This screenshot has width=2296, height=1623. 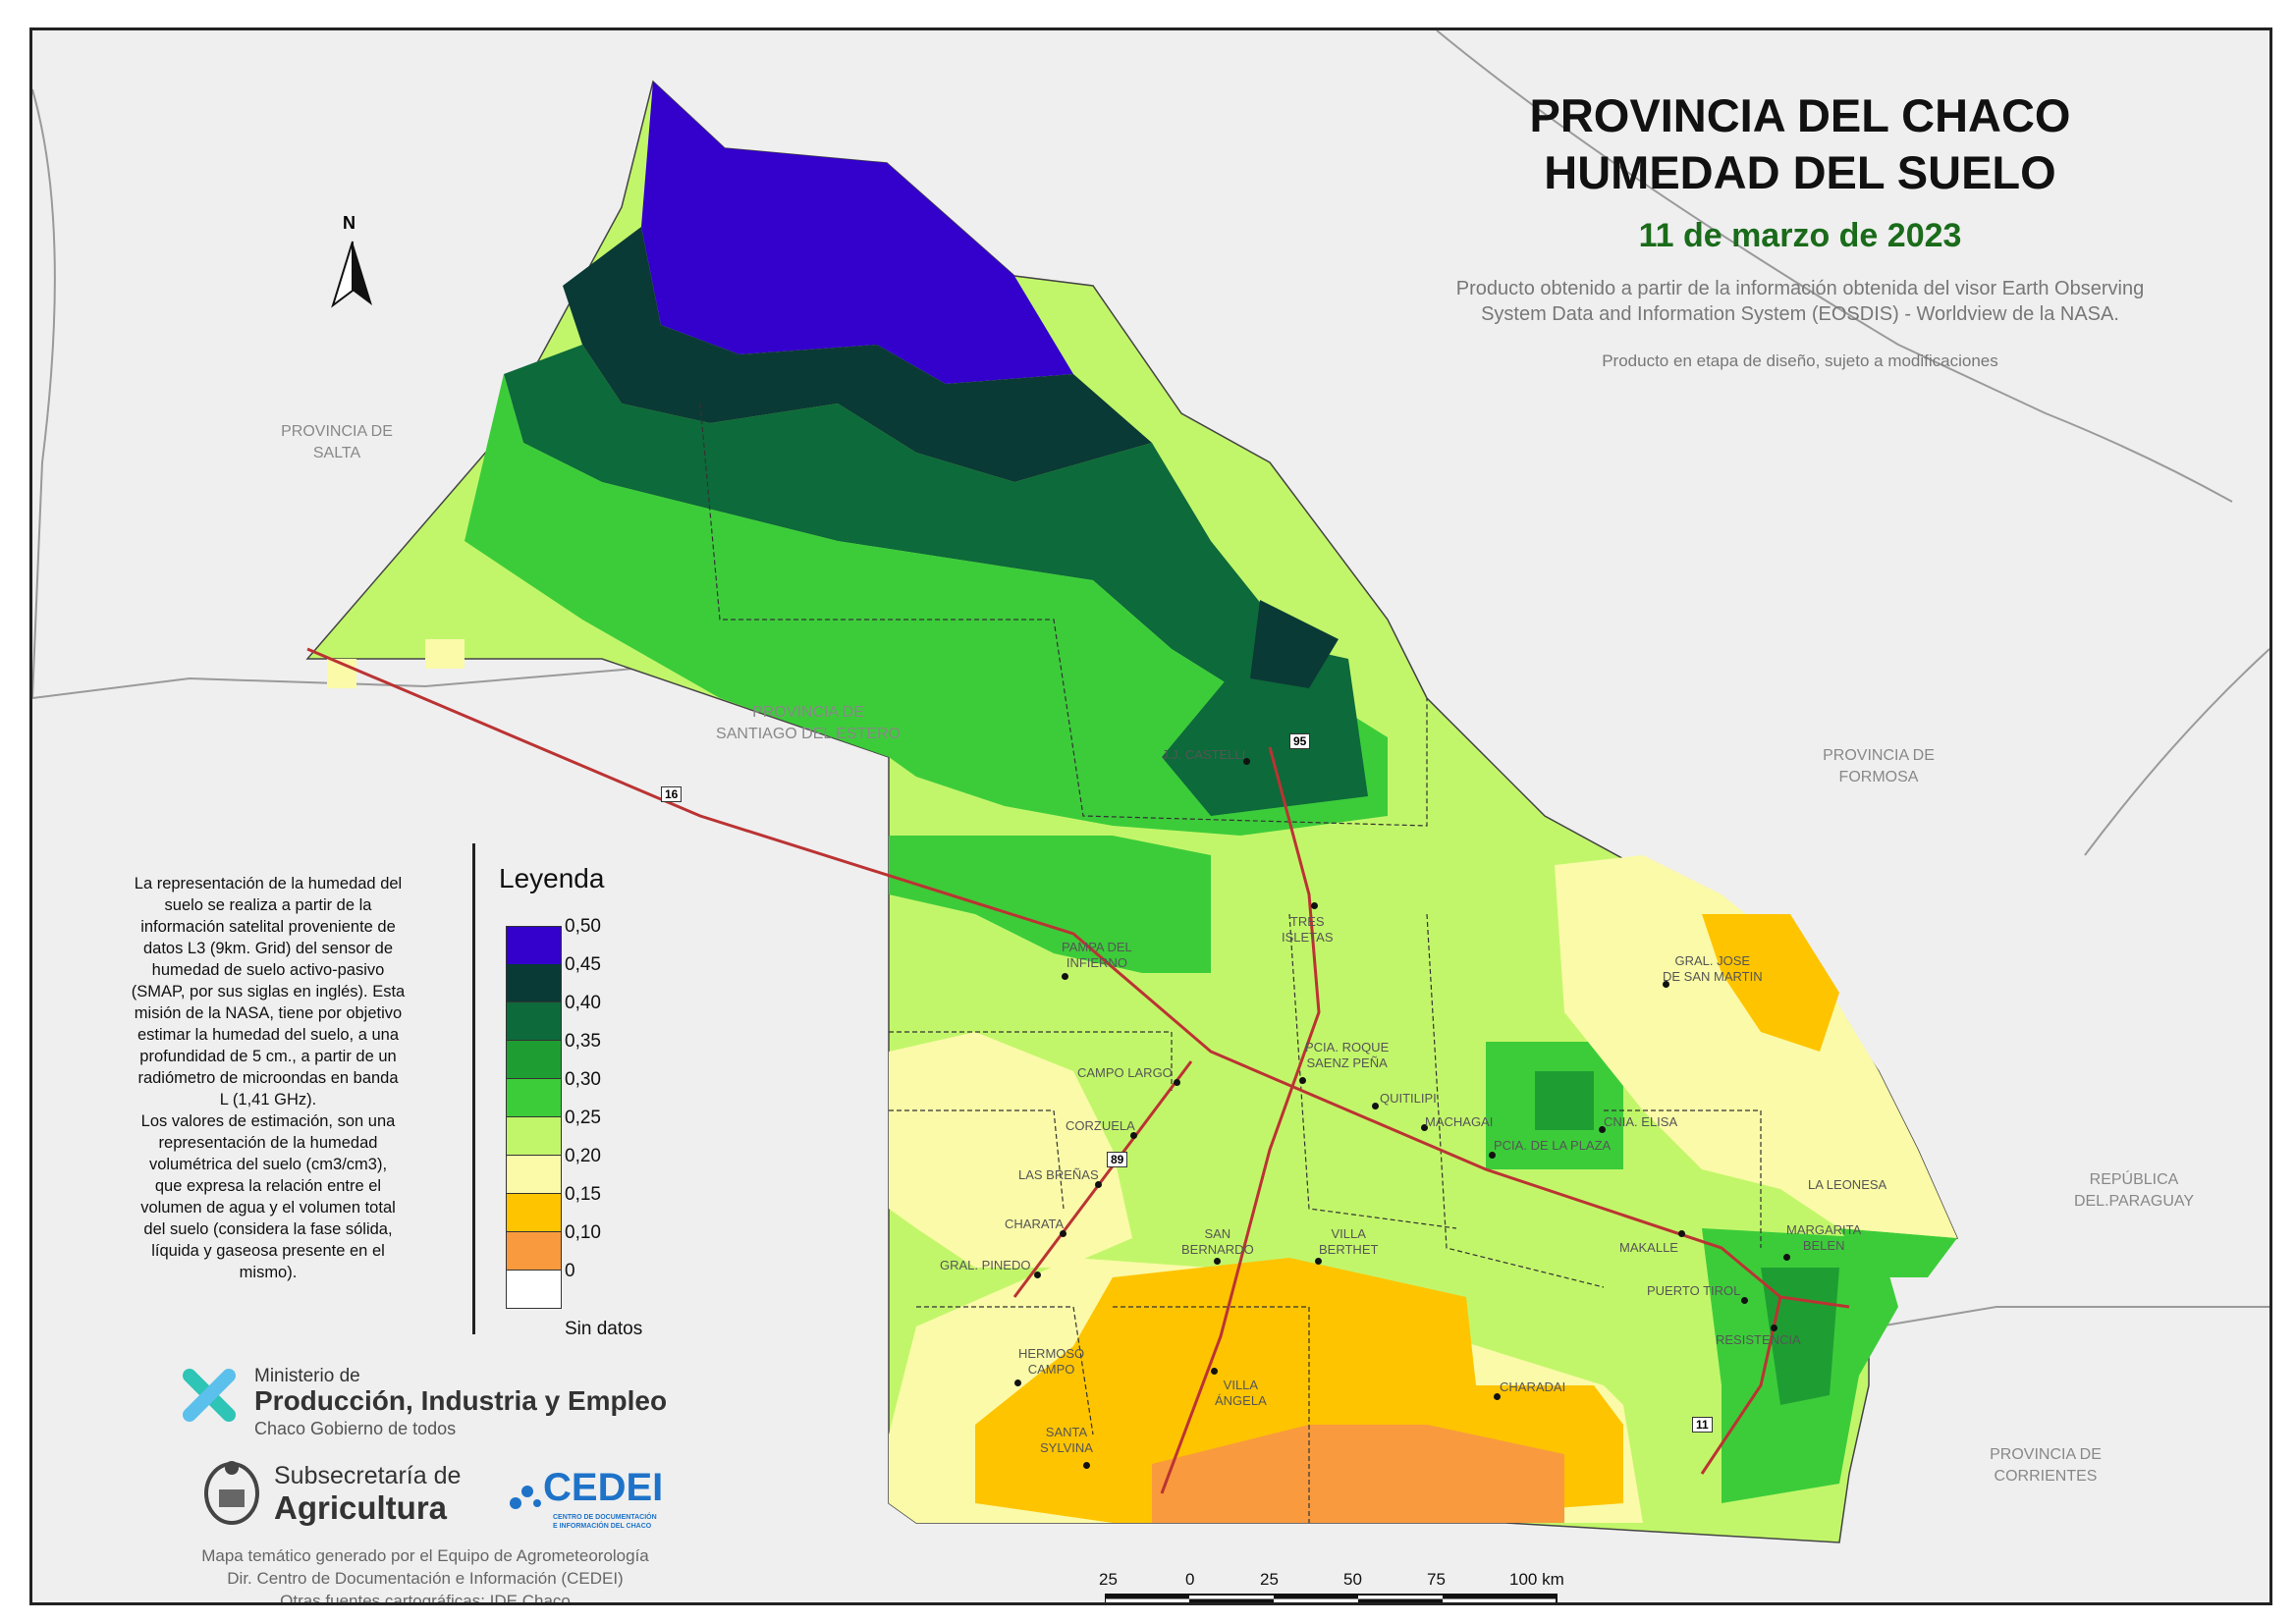 I want to click on legend-label: 0,15, so click(x=583, y=1194).